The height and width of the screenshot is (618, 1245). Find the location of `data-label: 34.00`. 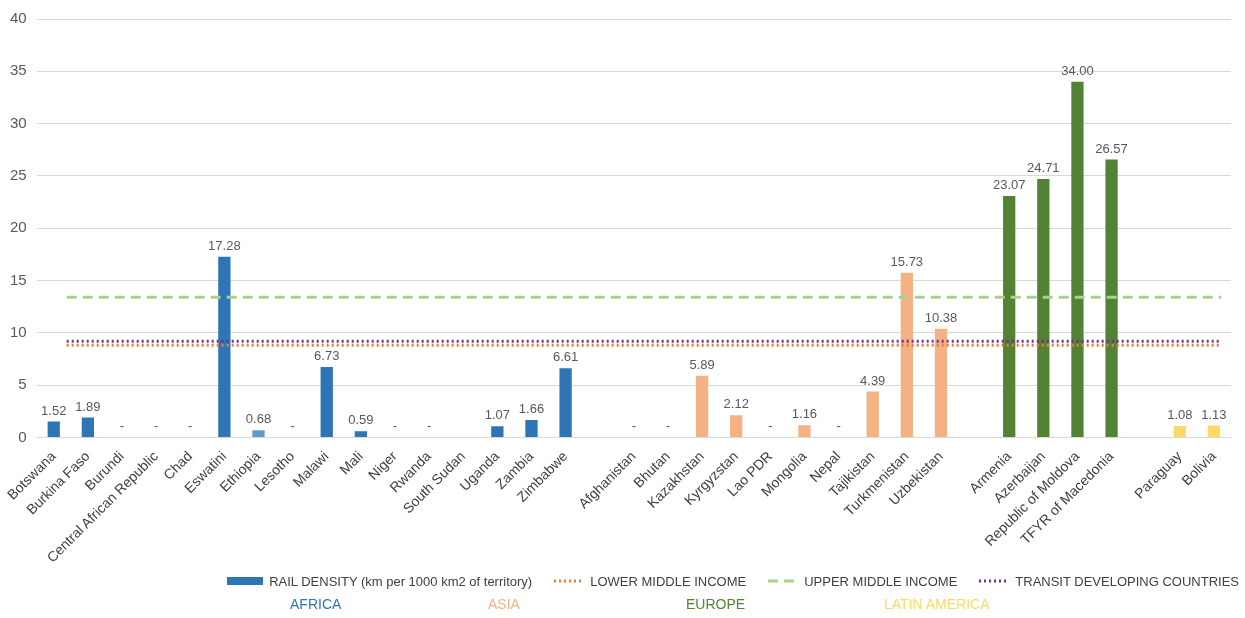

data-label: 34.00 is located at coordinates (1077, 70).